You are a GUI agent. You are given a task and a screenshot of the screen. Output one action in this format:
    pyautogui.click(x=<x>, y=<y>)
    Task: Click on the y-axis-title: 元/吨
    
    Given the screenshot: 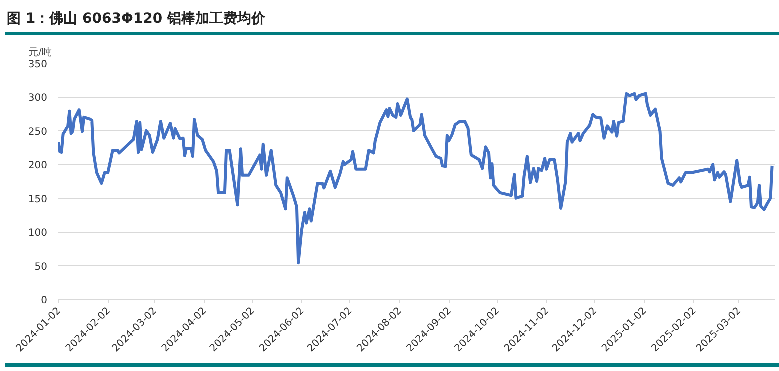 What is the action you would take?
    pyautogui.click(x=40, y=52)
    